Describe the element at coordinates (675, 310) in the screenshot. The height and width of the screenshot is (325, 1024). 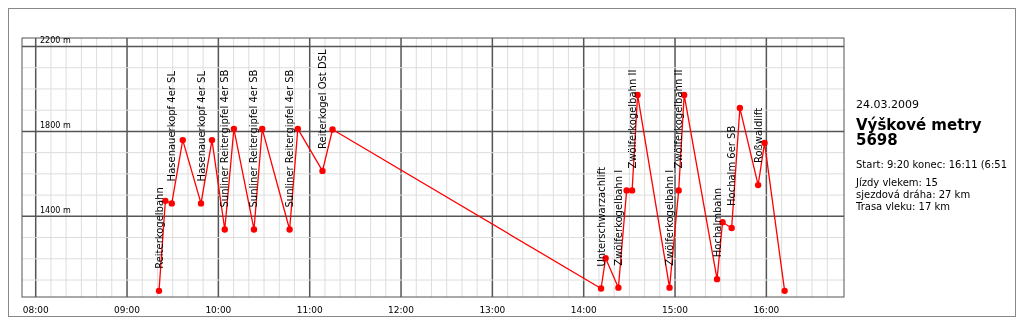
I see `x-tick-label: 15:00` at that location.